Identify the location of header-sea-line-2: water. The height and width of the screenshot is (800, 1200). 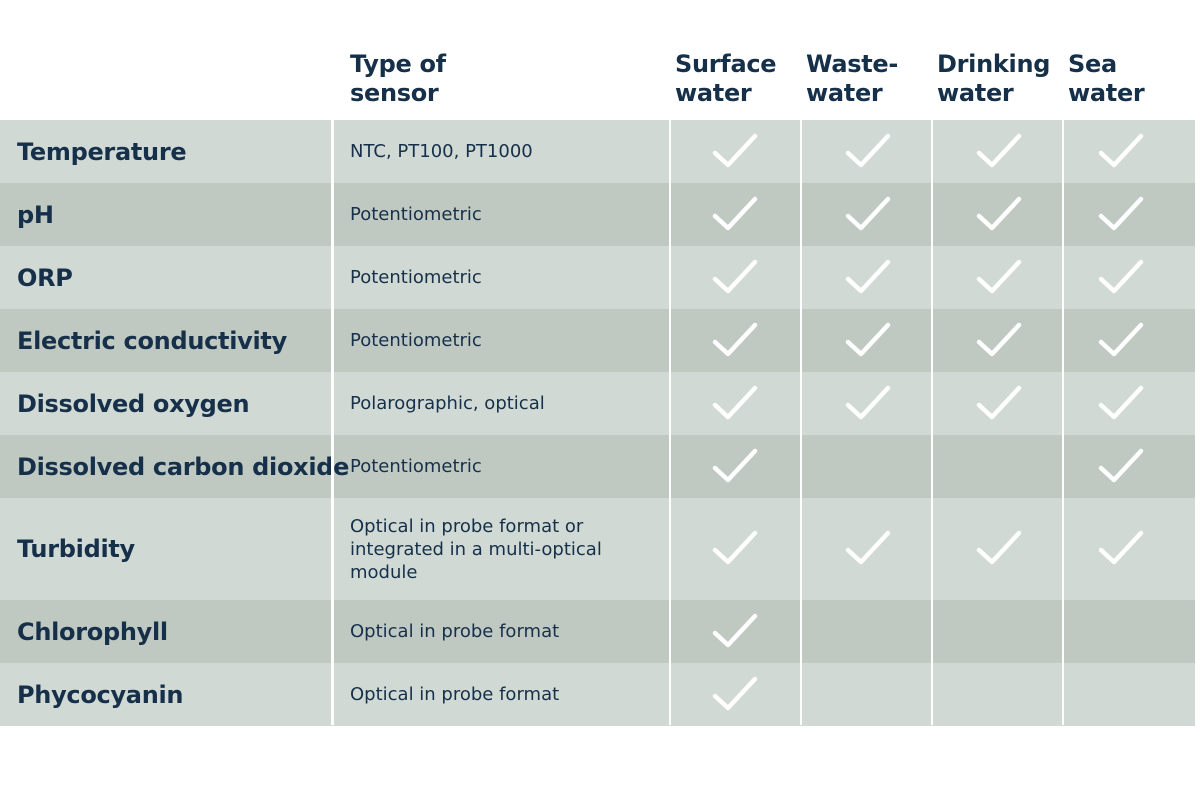
(1106, 93).